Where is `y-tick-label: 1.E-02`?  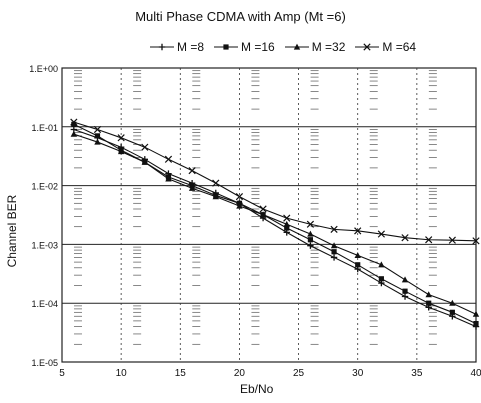 y-tick-label: 1.E-02 is located at coordinates (44, 187).